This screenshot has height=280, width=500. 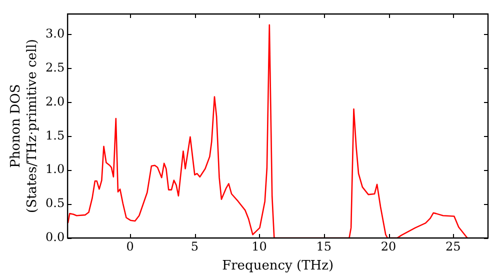 I want to click on x-tick-label: 10, so click(x=259, y=246).